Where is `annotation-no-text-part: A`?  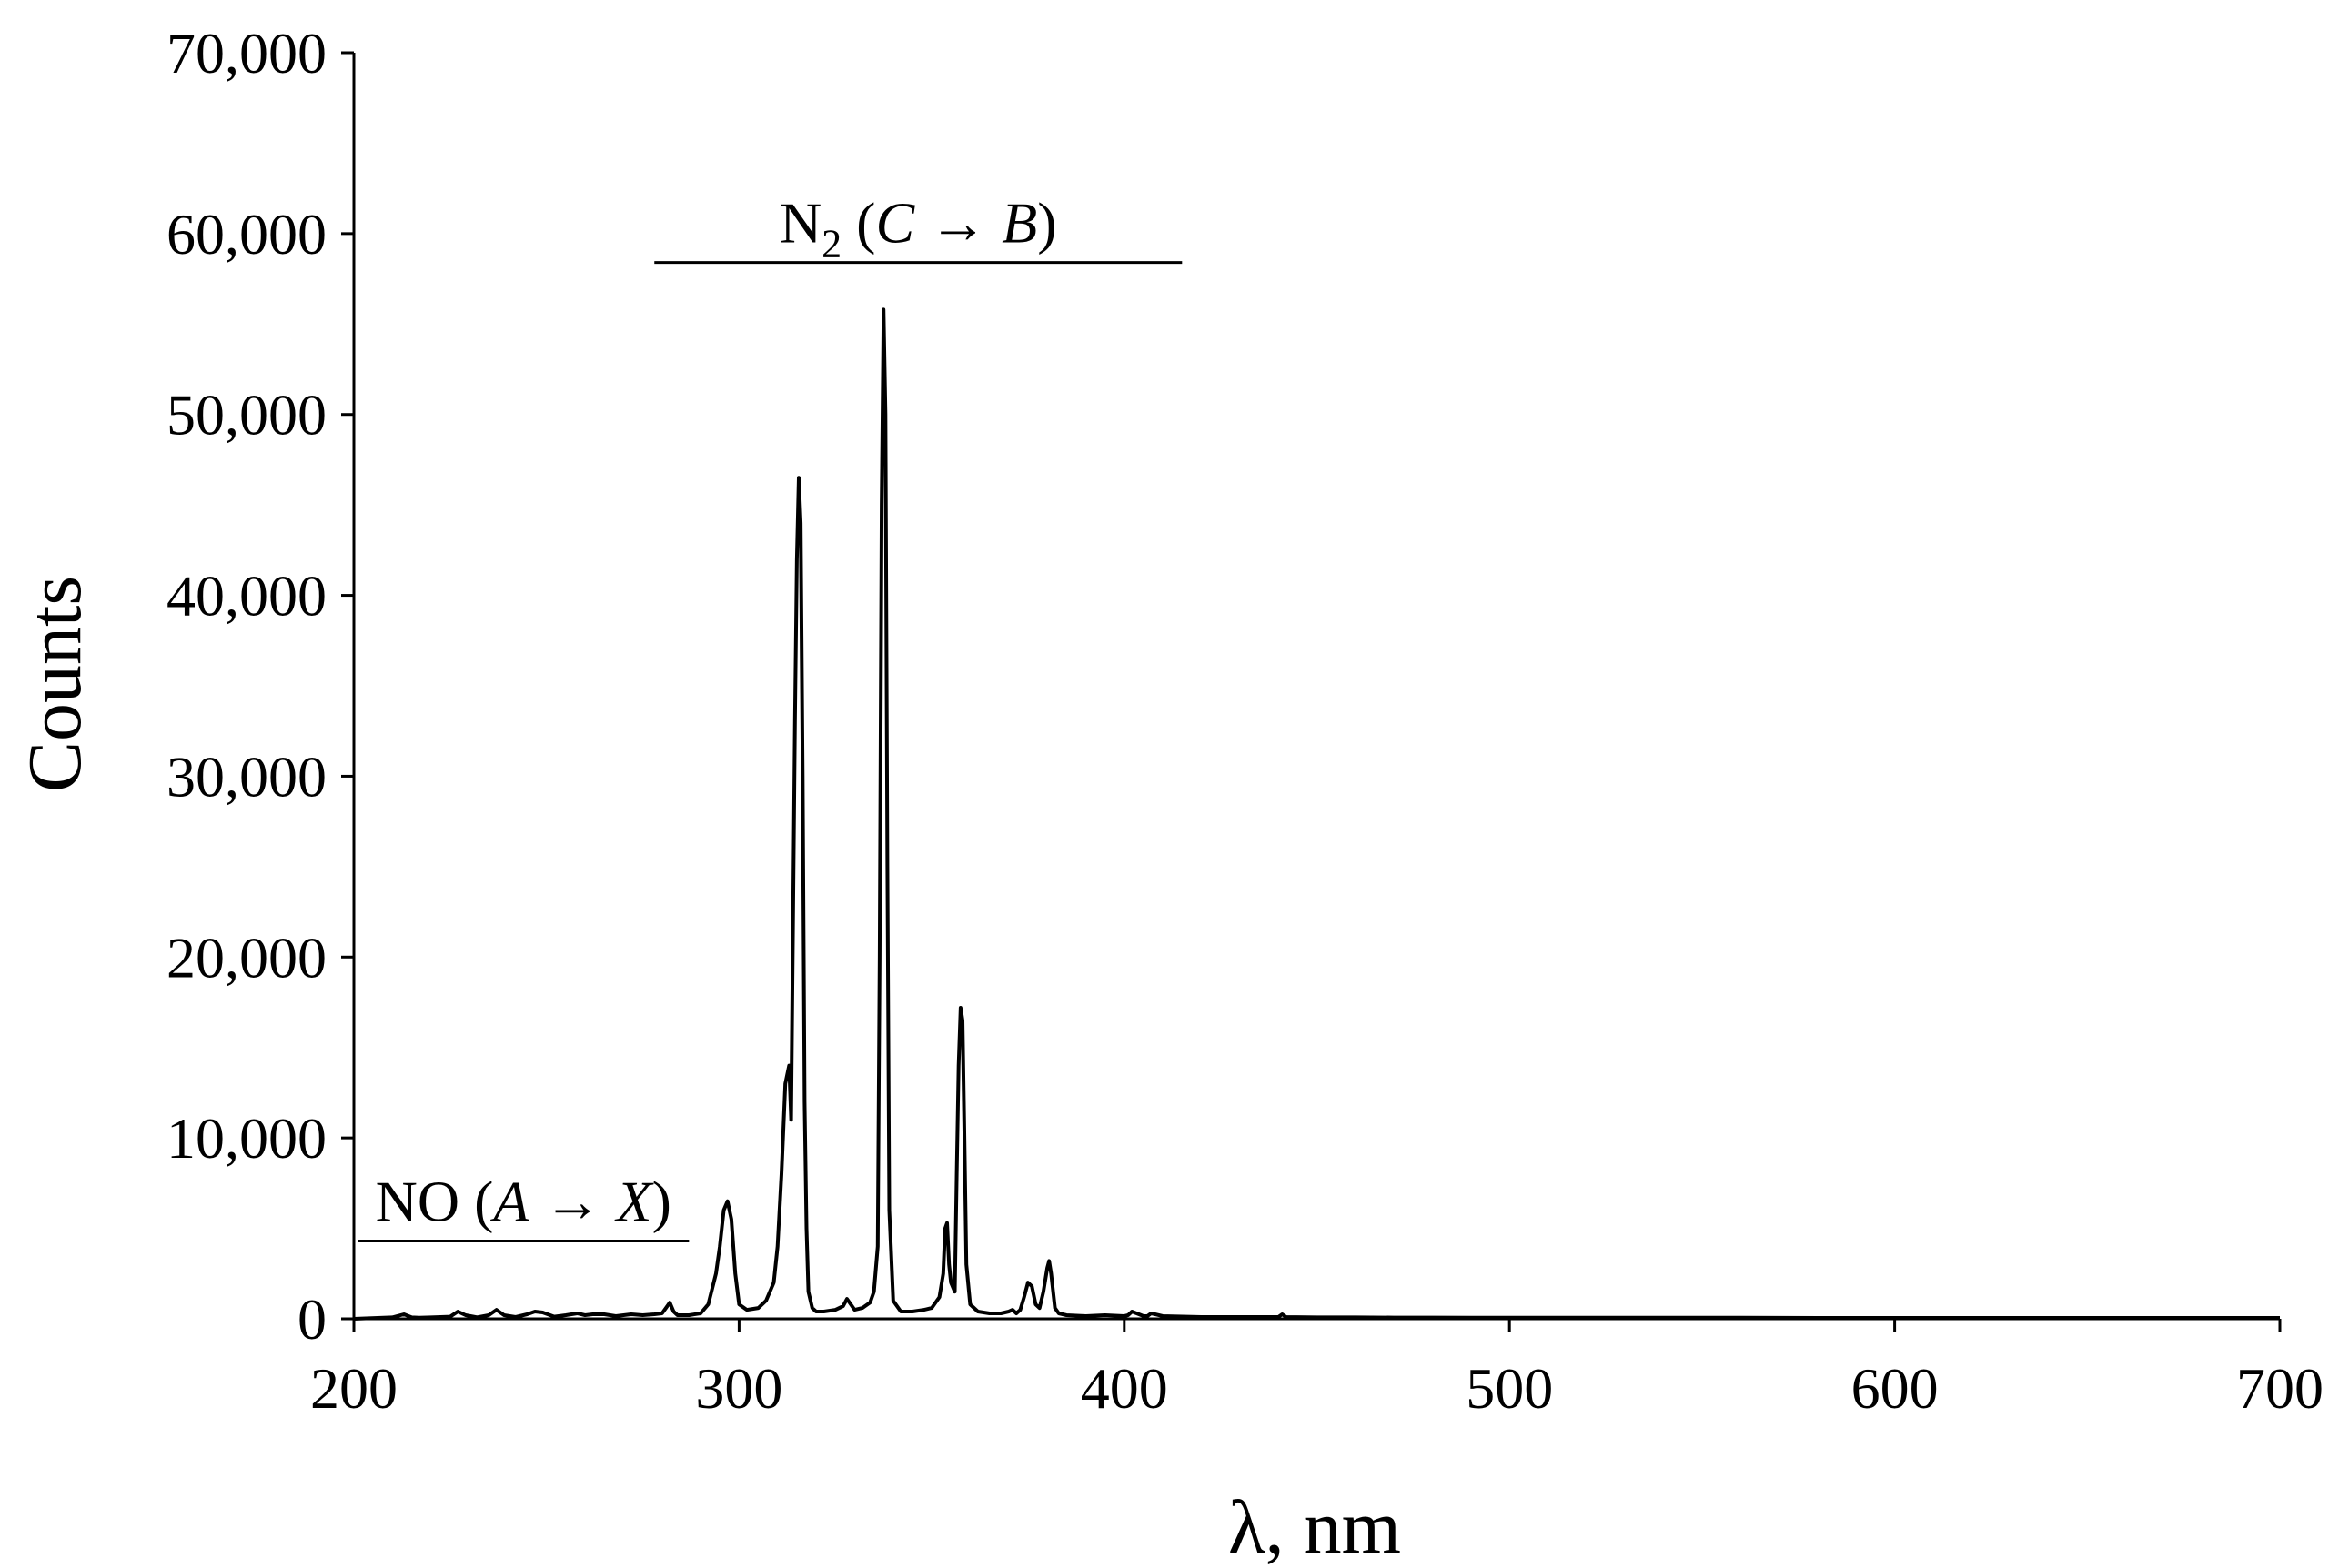 annotation-no-text-part: A is located at coordinates (509, 1201).